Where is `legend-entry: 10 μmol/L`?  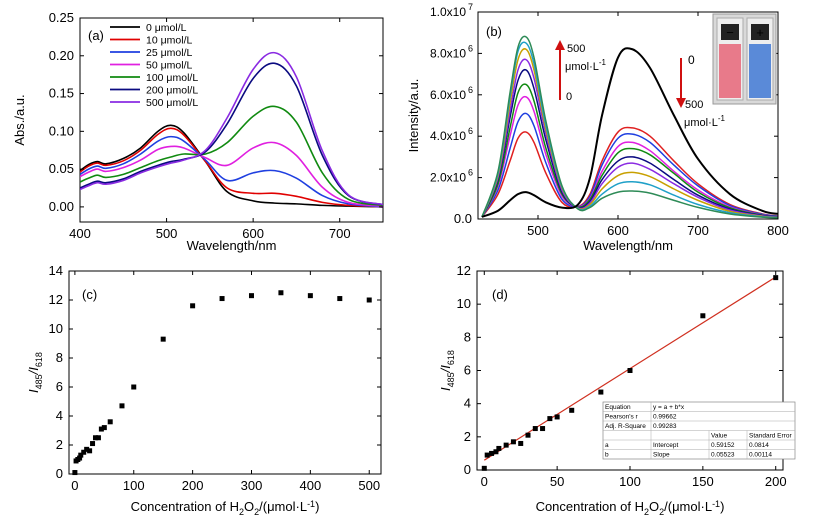
legend-entry: 10 μmol/L is located at coordinates (169, 41).